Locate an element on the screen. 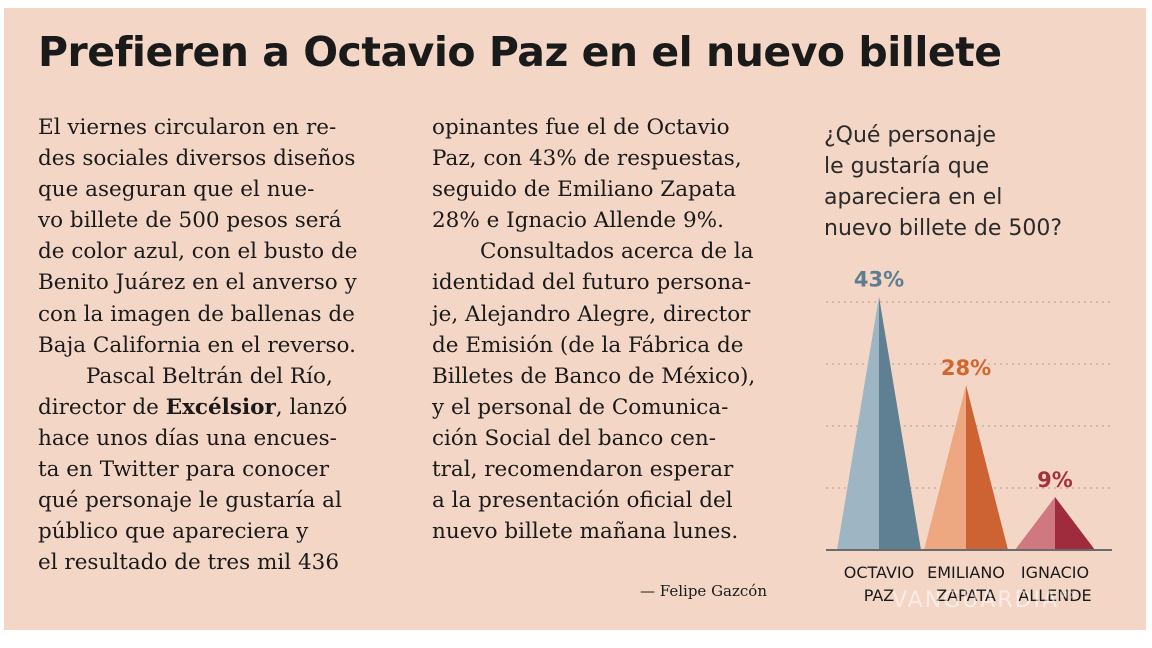  article-line: Billetes de Banco de México), is located at coordinates (594, 376).